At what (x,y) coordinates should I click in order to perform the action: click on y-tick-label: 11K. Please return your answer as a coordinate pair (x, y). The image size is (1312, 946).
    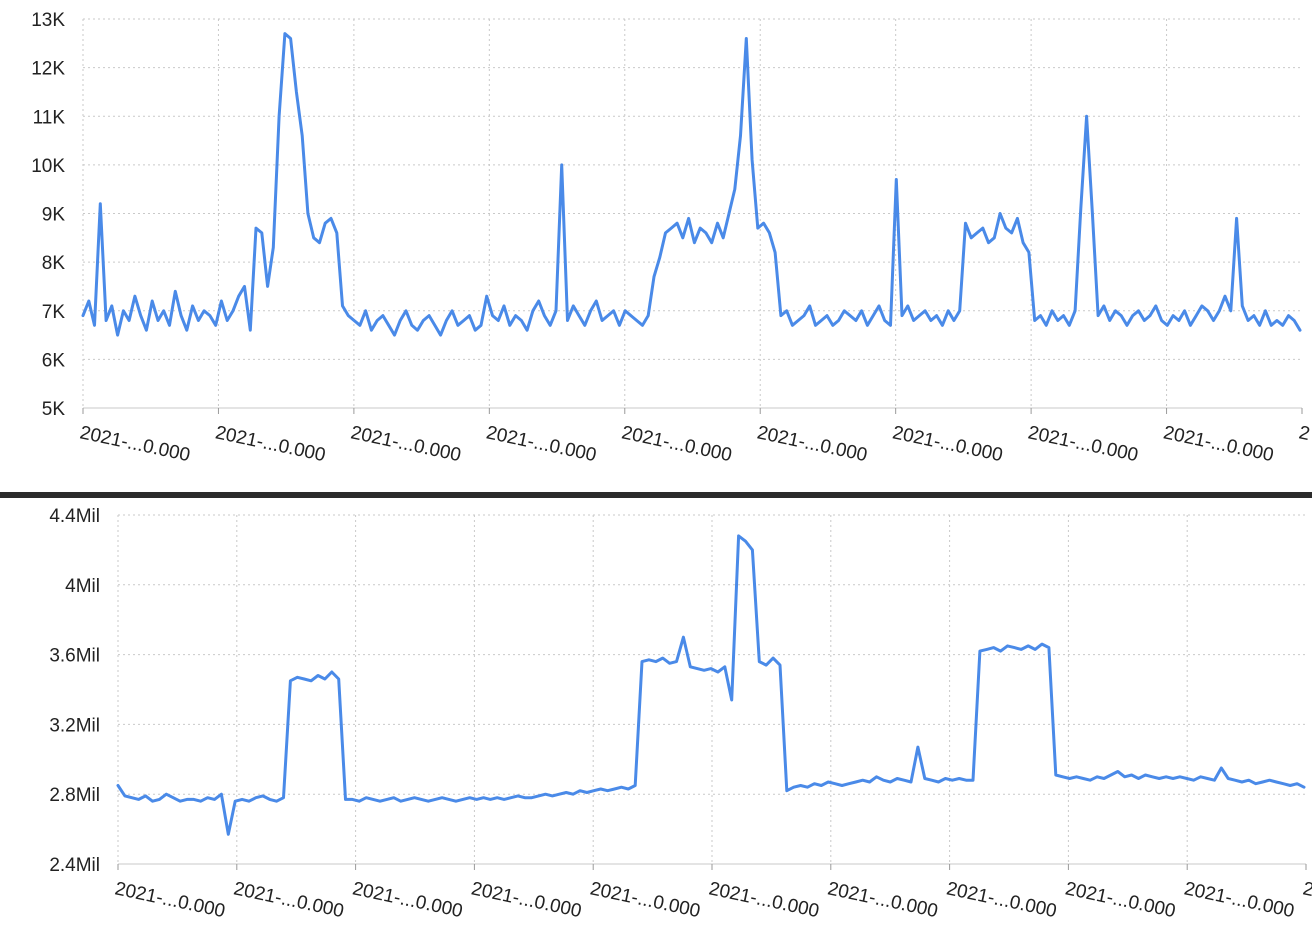
    Looking at the image, I should click on (49, 117).